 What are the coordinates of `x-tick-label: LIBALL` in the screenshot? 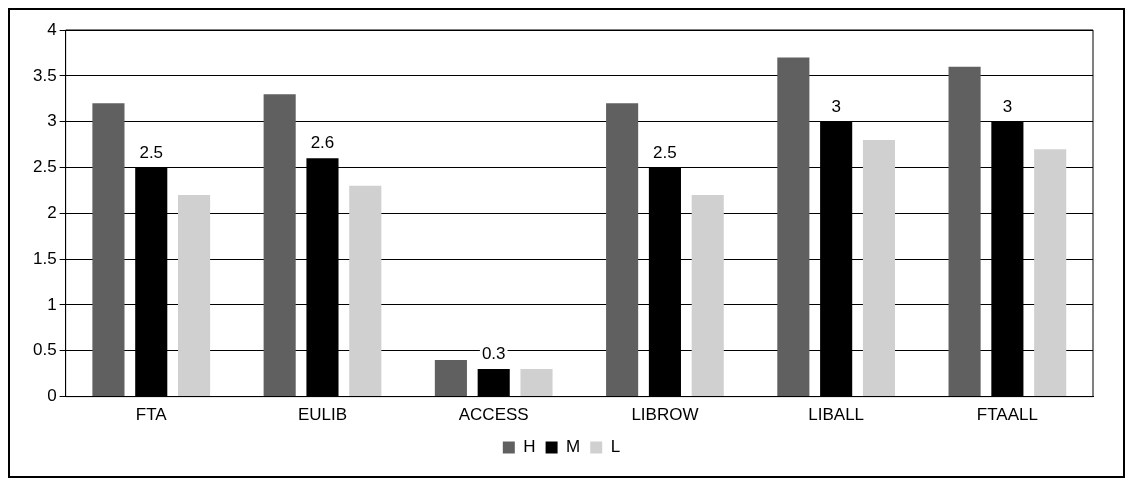 It's located at (836, 415).